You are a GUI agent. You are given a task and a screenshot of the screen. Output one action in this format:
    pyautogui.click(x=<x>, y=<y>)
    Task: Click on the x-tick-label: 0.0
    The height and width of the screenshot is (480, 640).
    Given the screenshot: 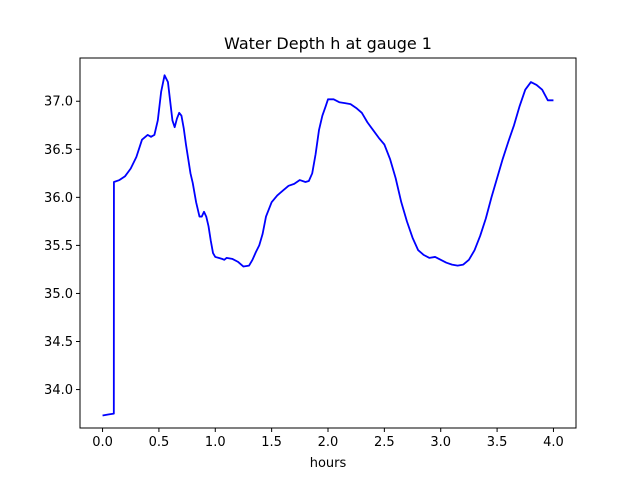 What is the action you would take?
    pyautogui.click(x=102, y=442)
    